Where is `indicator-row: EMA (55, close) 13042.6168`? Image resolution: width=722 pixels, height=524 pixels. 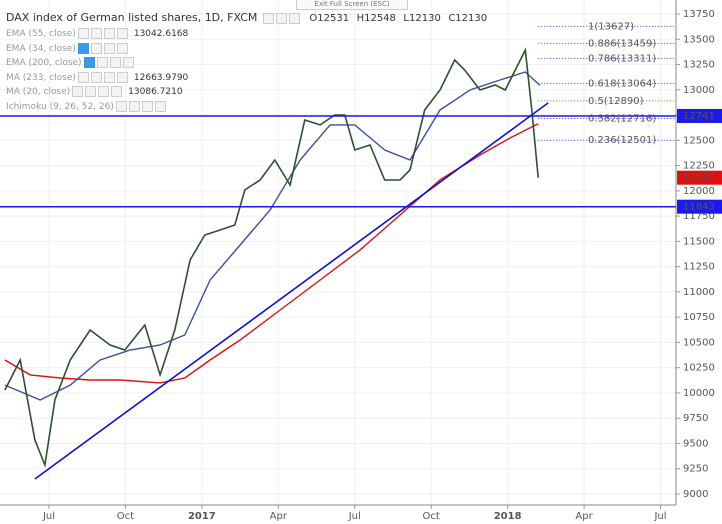
indicator-row: EMA (55, close) 13042.6168 is located at coordinates (97, 33).